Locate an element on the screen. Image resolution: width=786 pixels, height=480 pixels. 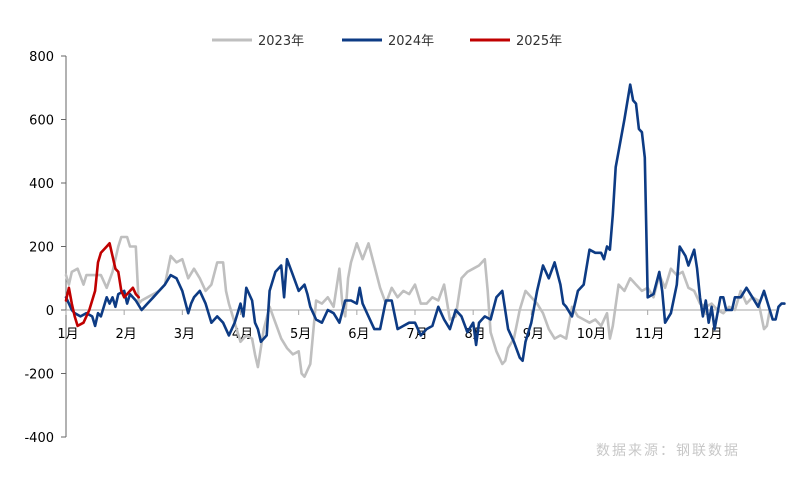
y-tick-label: 800 is located at coordinates (41, 57).